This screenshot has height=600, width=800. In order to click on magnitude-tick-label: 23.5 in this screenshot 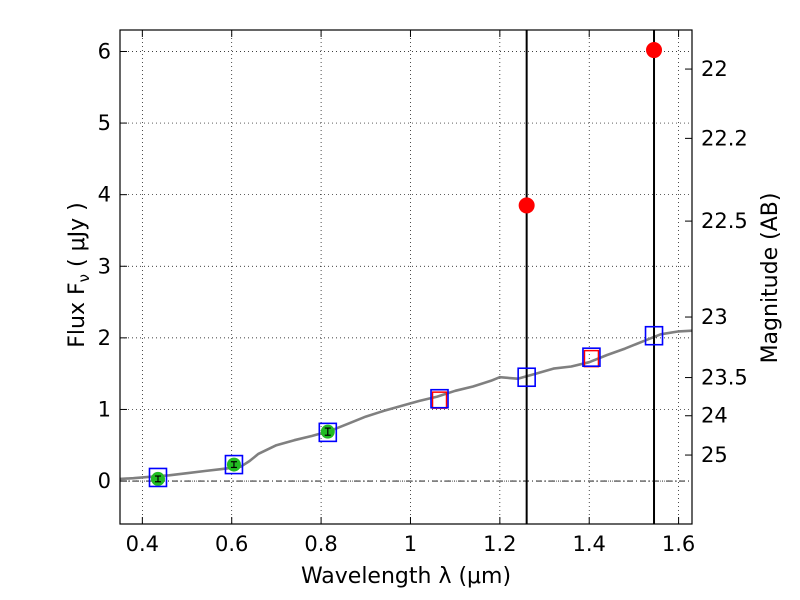, I will do `click(724, 378)`.